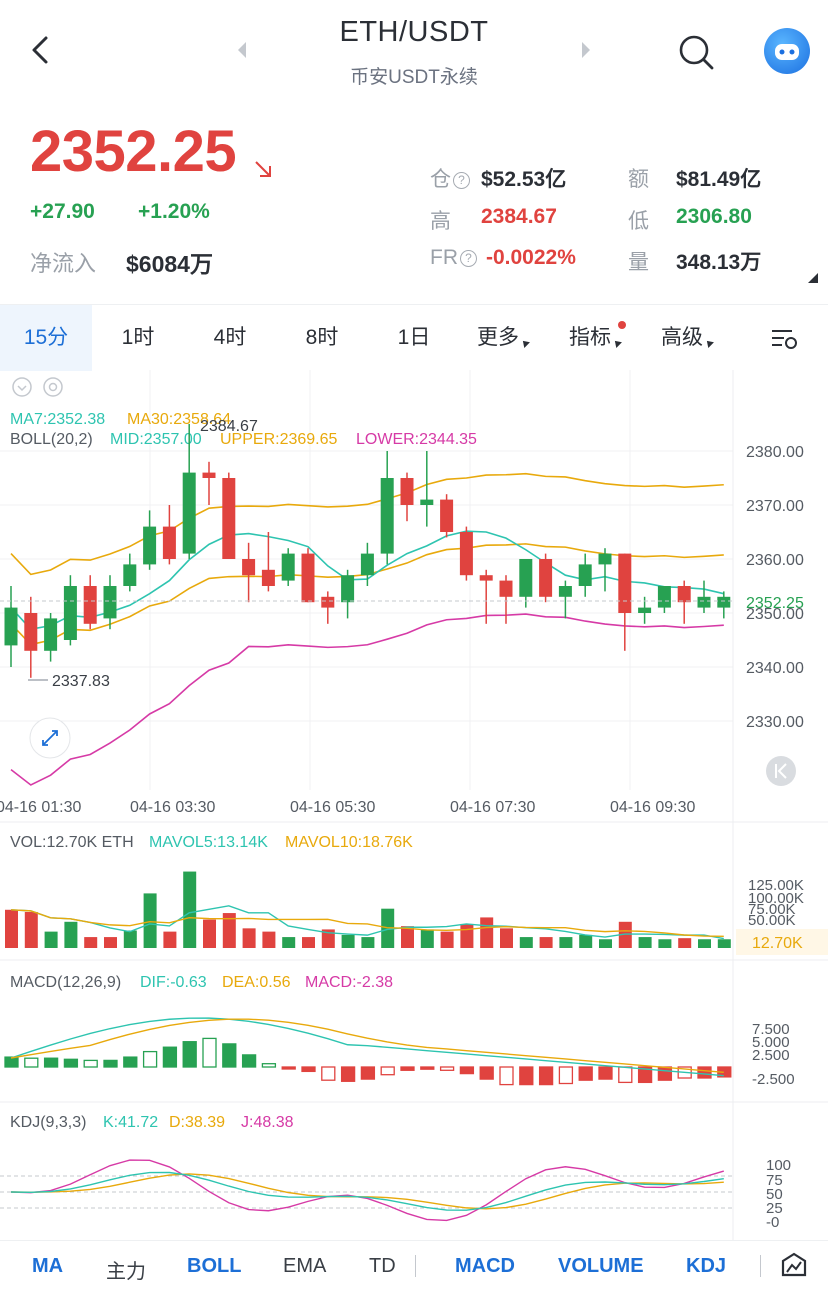  What do you see at coordinates (416, 439) in the screenshot?
I see `boll-lower-legend: LOWER:2344.35` at bounding box center [416, 439].